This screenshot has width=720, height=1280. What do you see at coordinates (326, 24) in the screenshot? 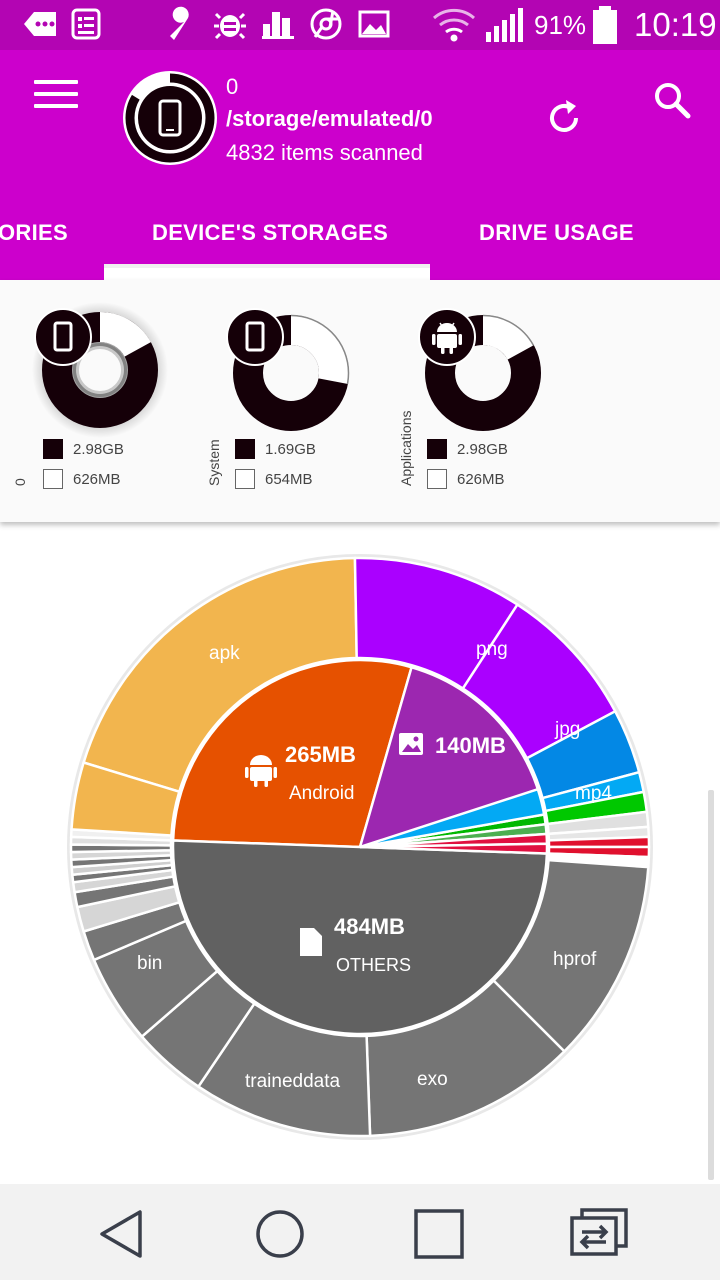
I see `chrome-icon` at bounding box center [326, 24].